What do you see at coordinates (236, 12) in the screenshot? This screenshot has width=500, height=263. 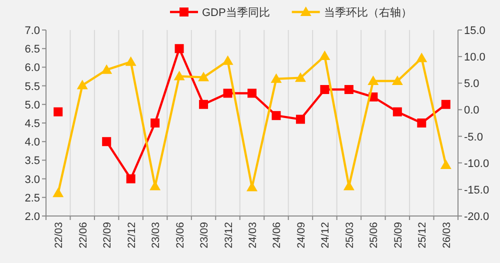 I see `legend-label: GDP当季同比` at bounding box center [236, 12].